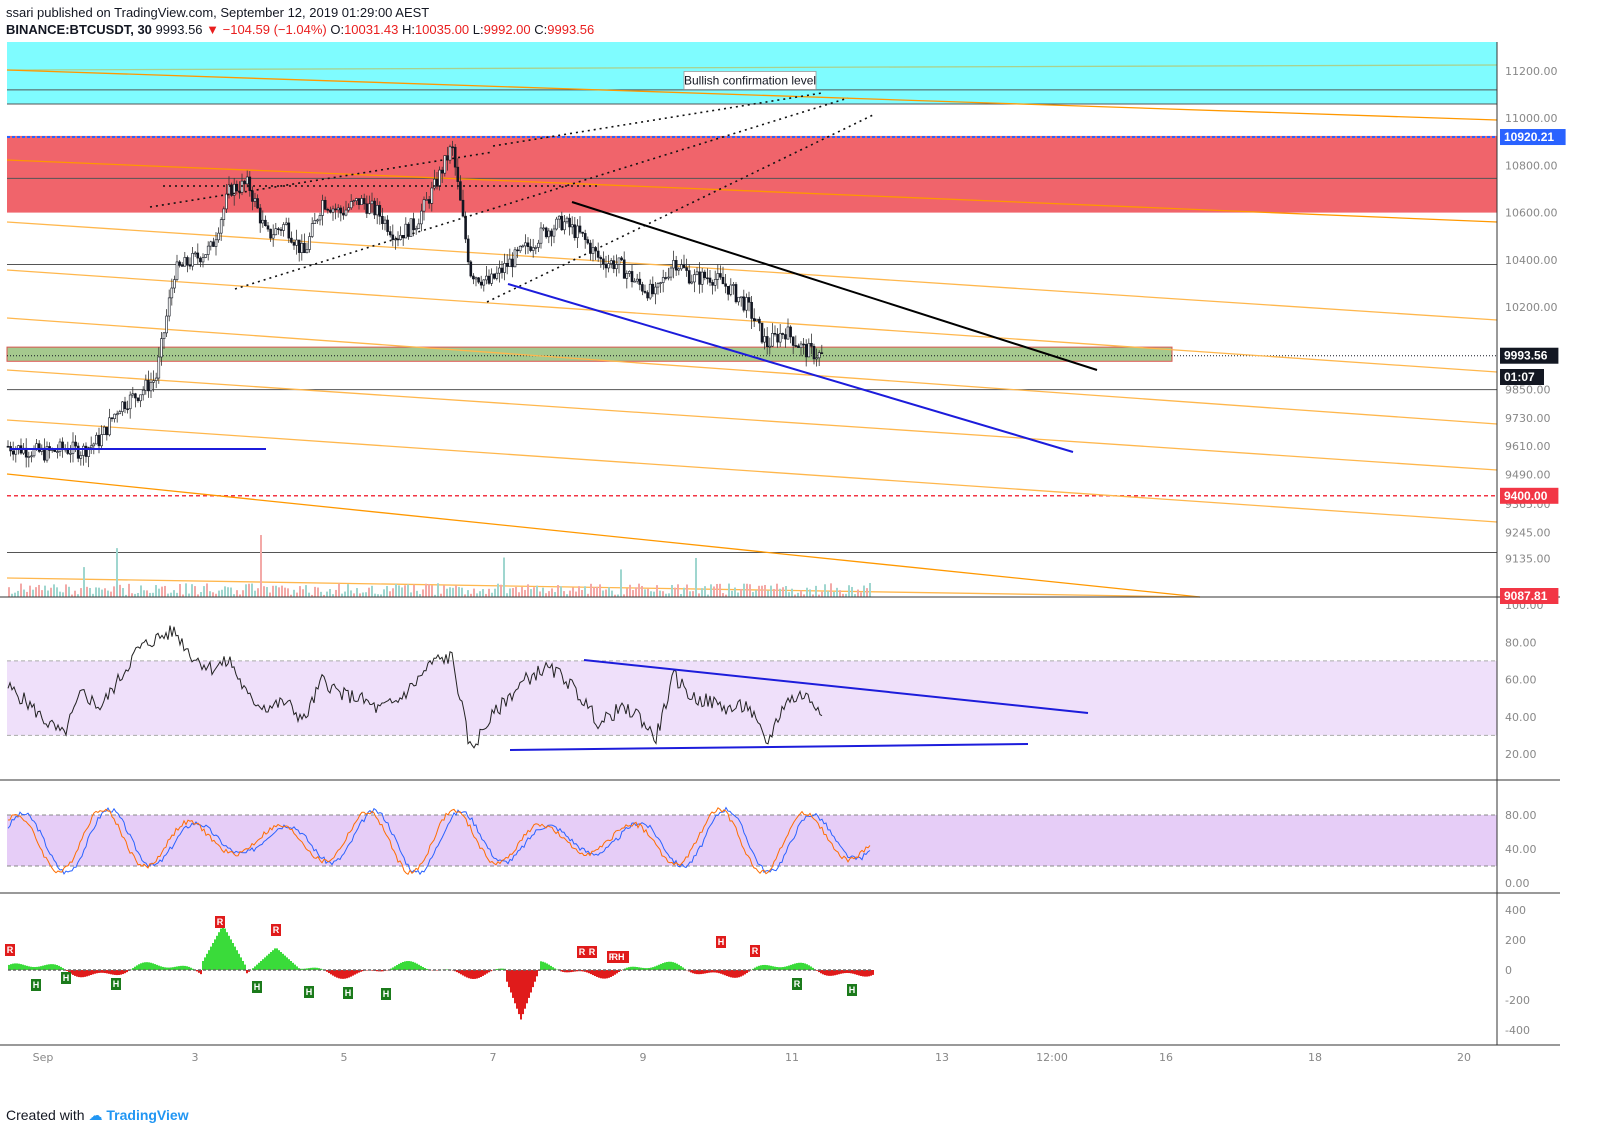 This screenshot has height=1134, width=1606. Describe the element at coordinates (386, 994) in the screenshot. I see `div-marker-label: H` at that location.